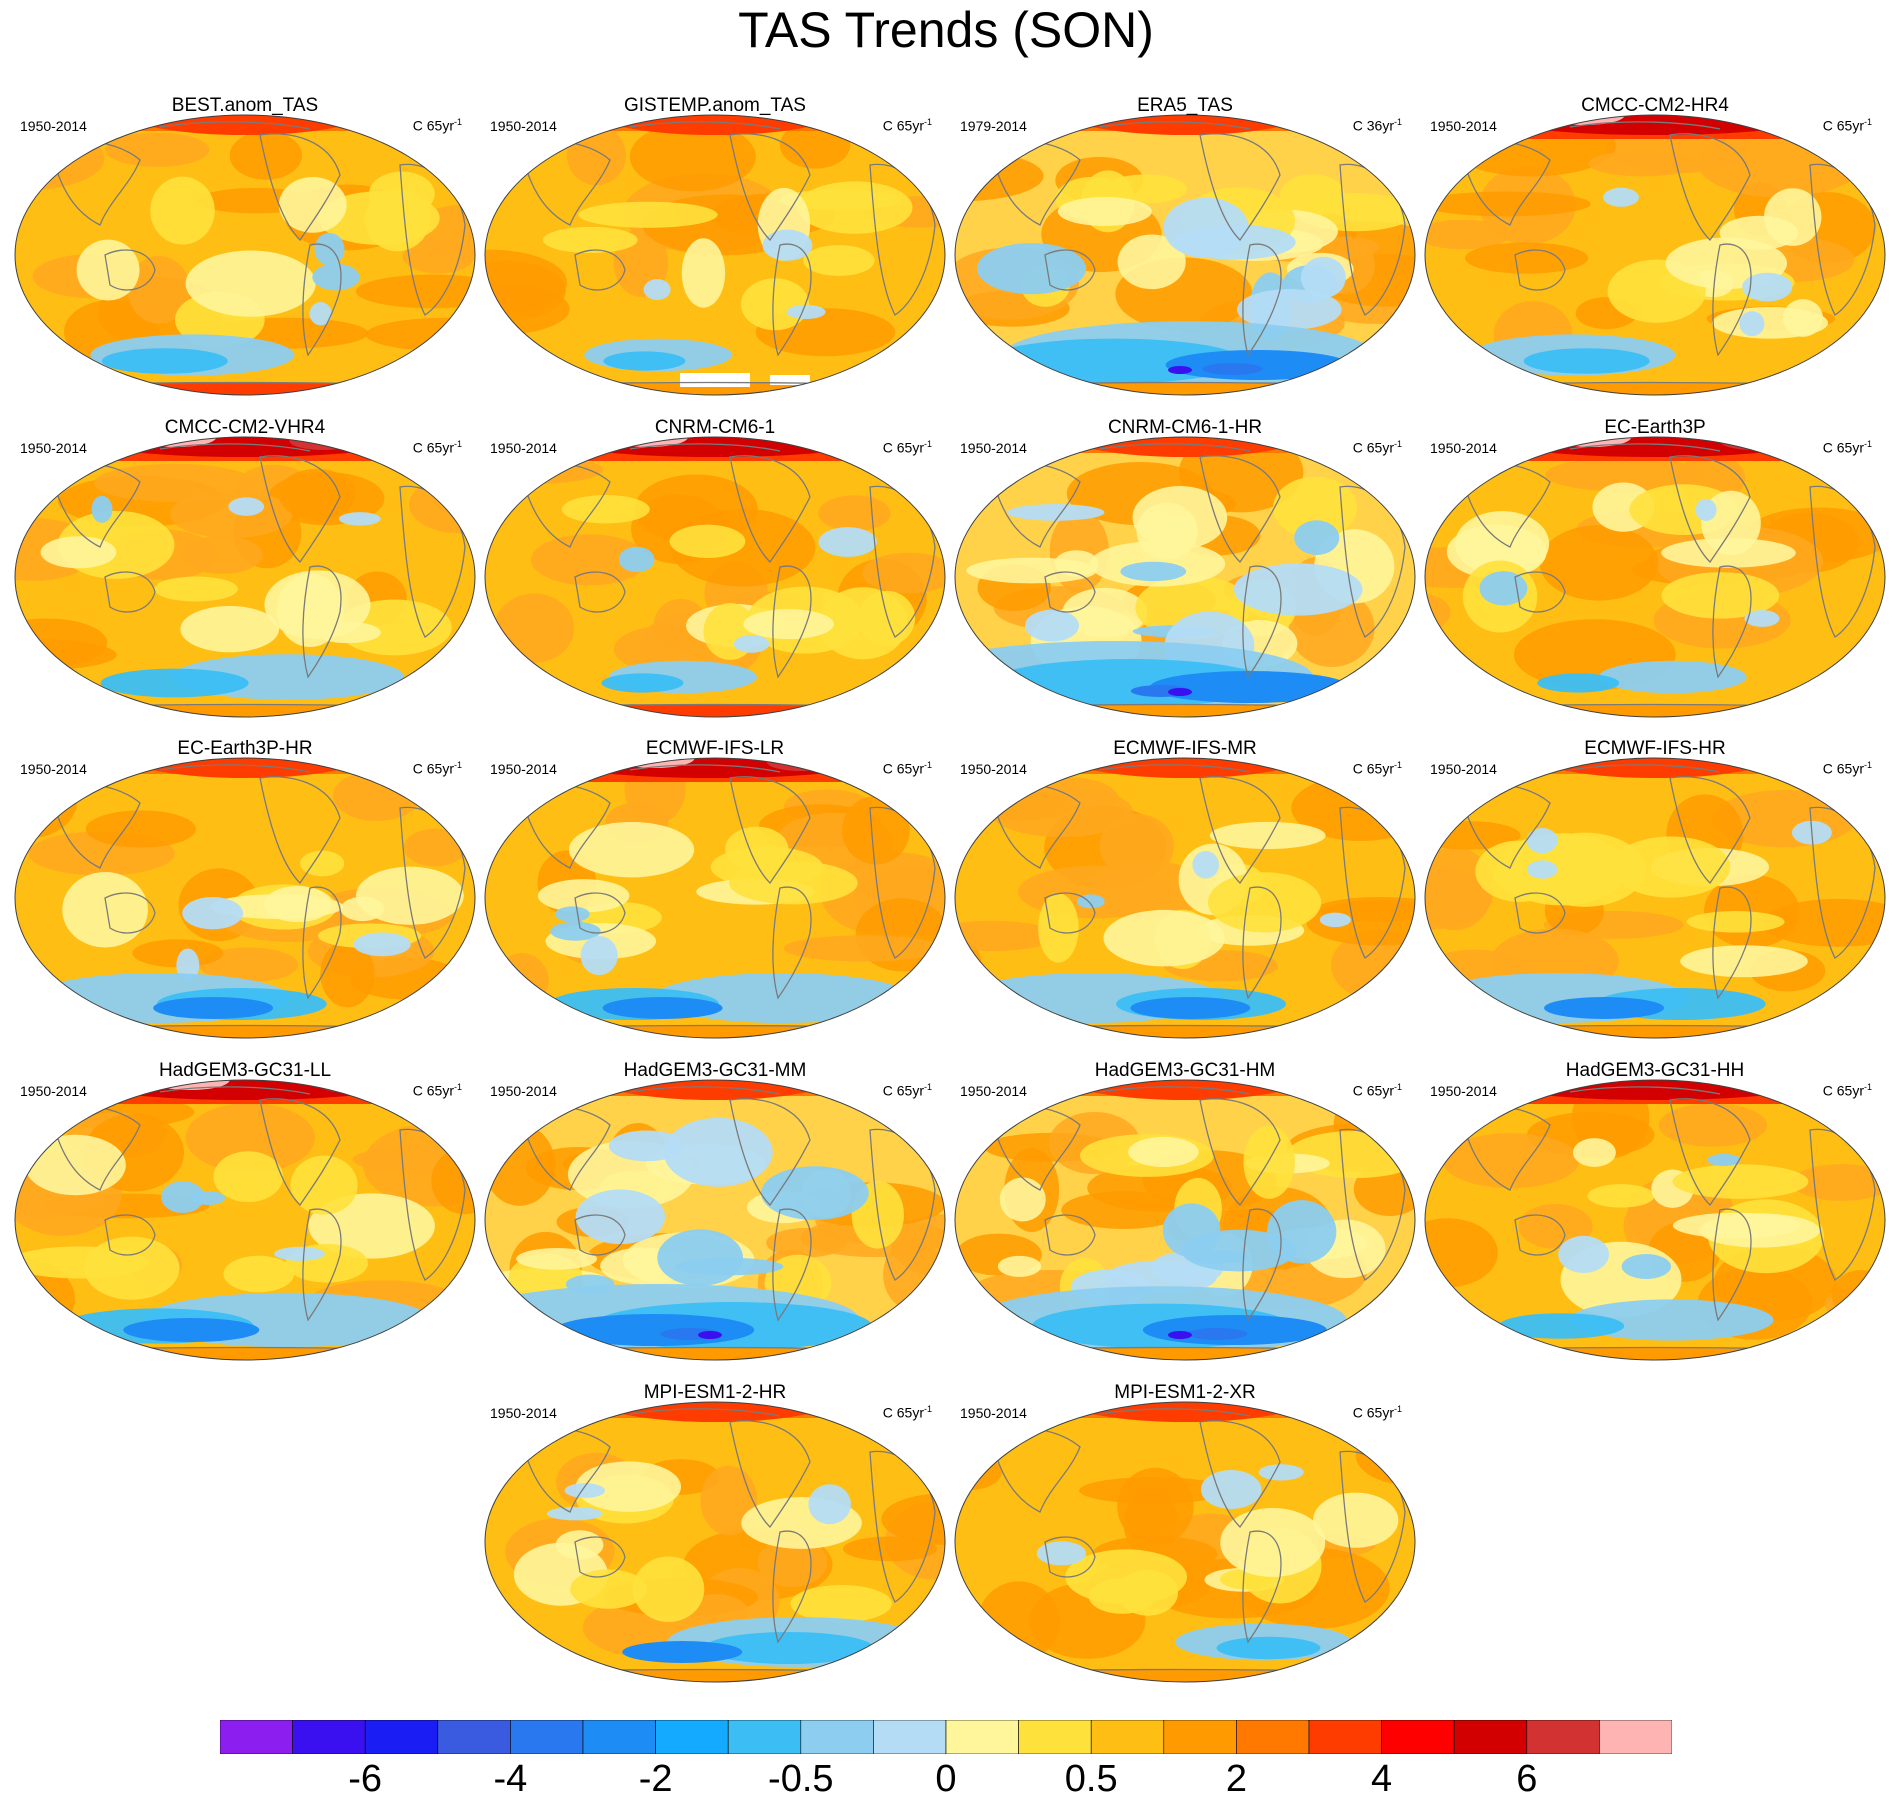 Image resolution: width=1892 pixels, height=1802 pixels. What do you see at coordinates (801, 1779) in the screenshot?
I see `colorbar-tick-label: -0.5` at bounding box center [801, 1779].